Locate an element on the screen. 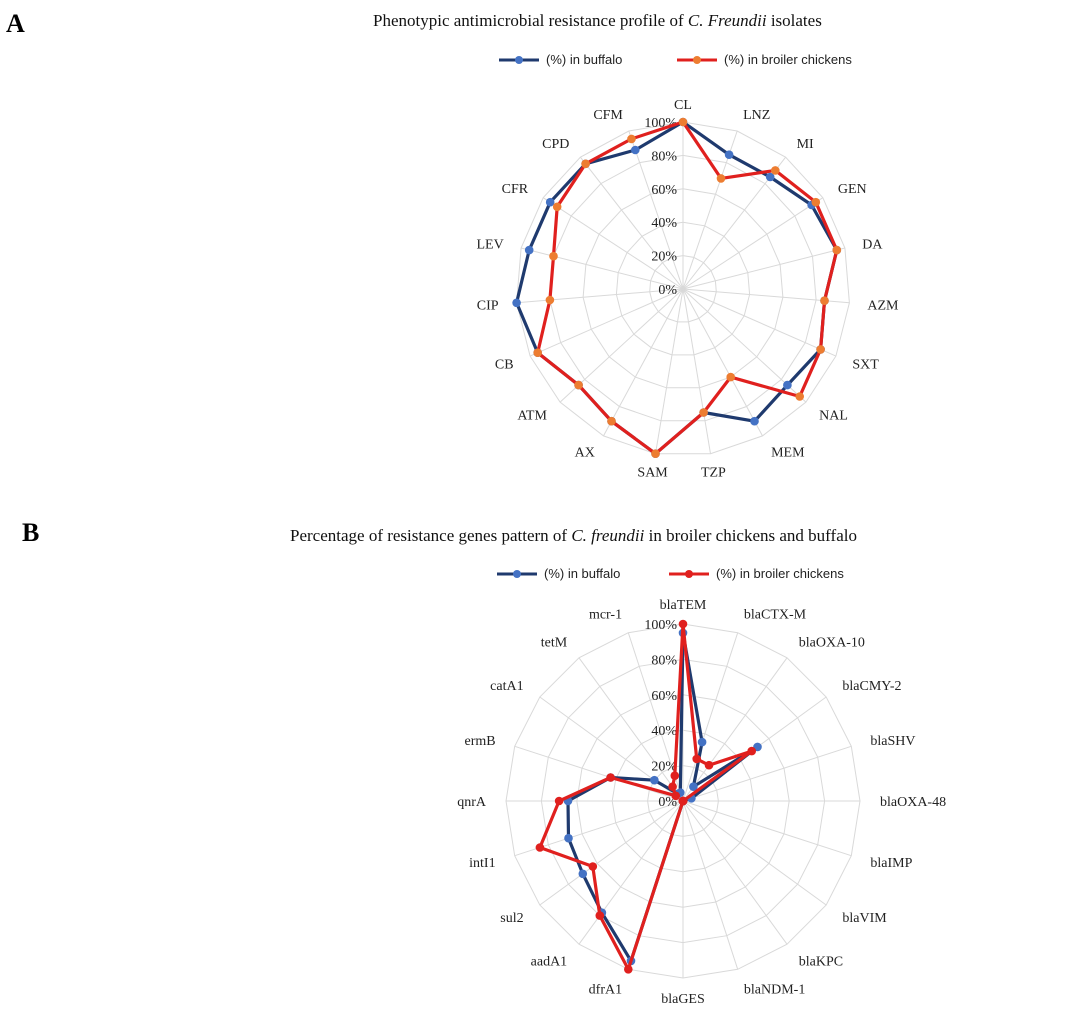 The height and width of the screenshot is (1011, 1081). legend-a-buffalo-marker is located at coordinates (519, 60).